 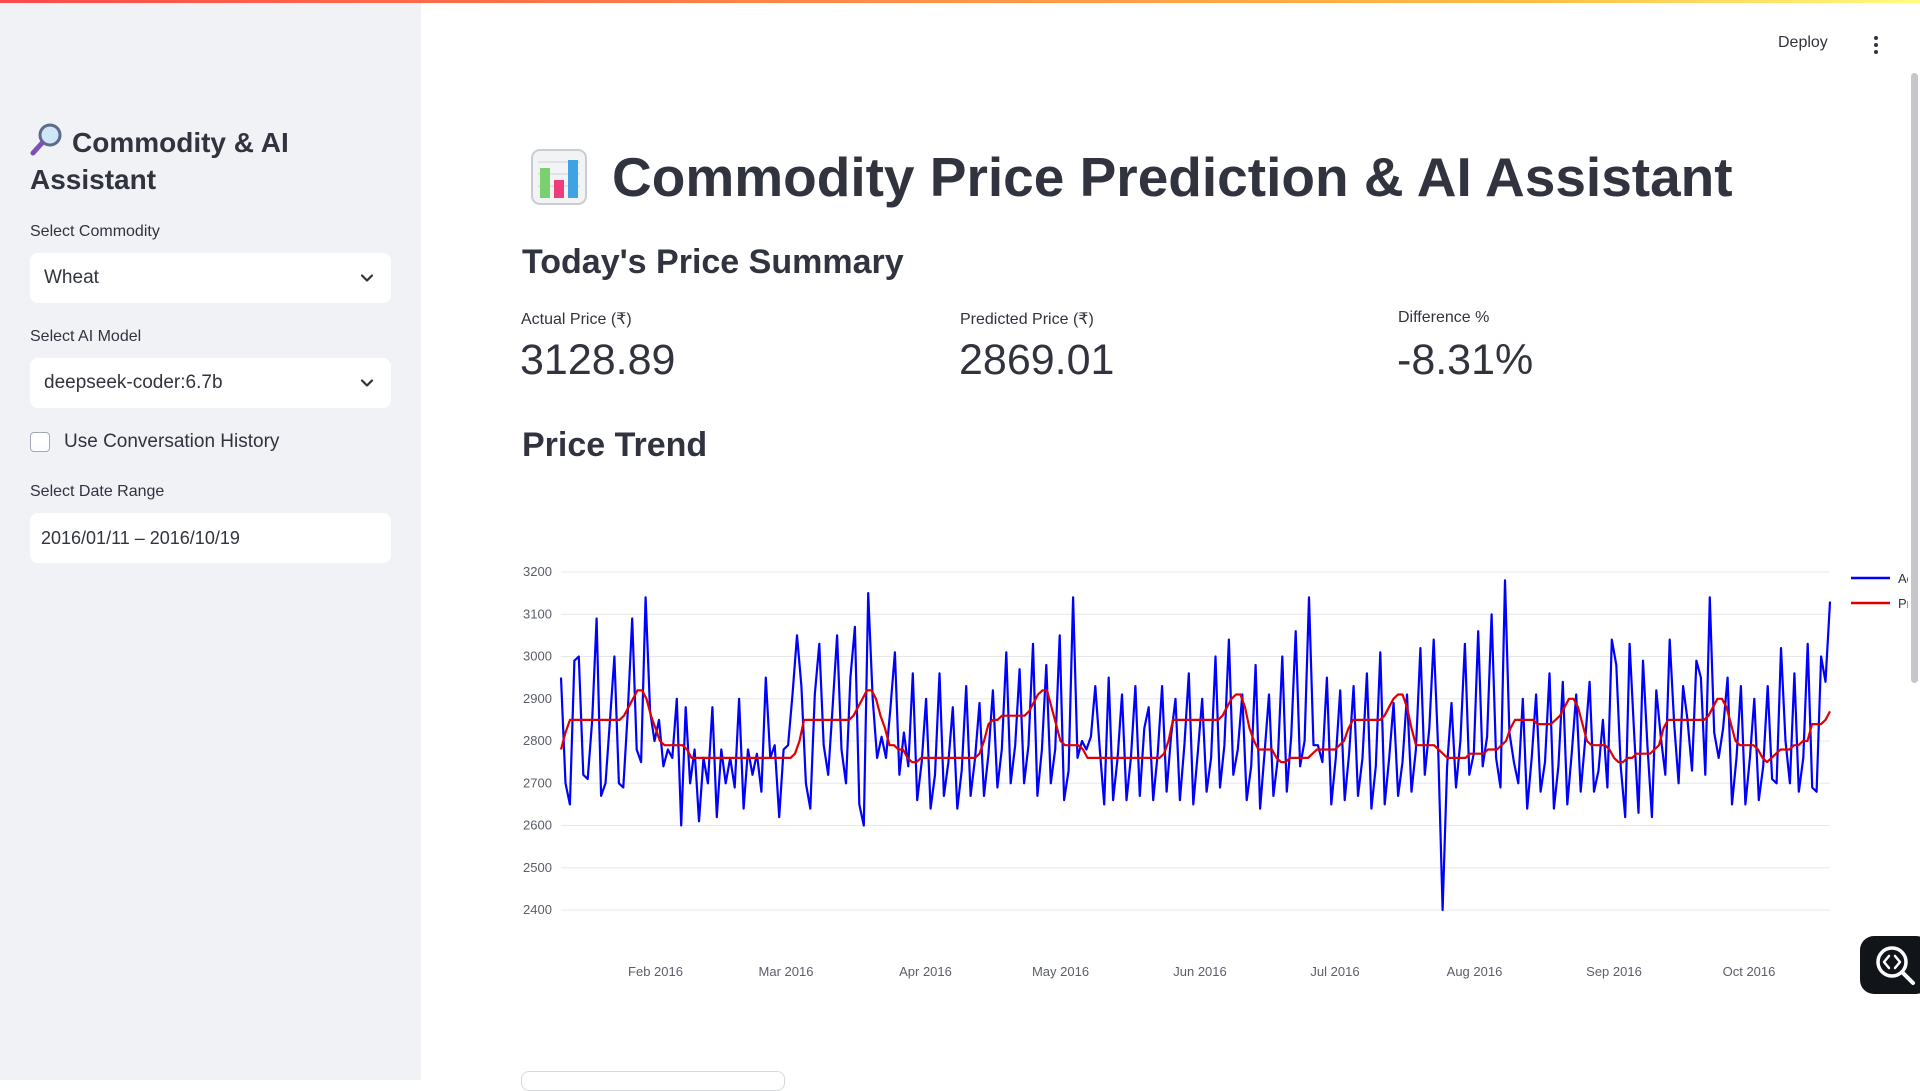 I want to click on summary-heading: Today's Price Summary, so click(x=713, y=262).